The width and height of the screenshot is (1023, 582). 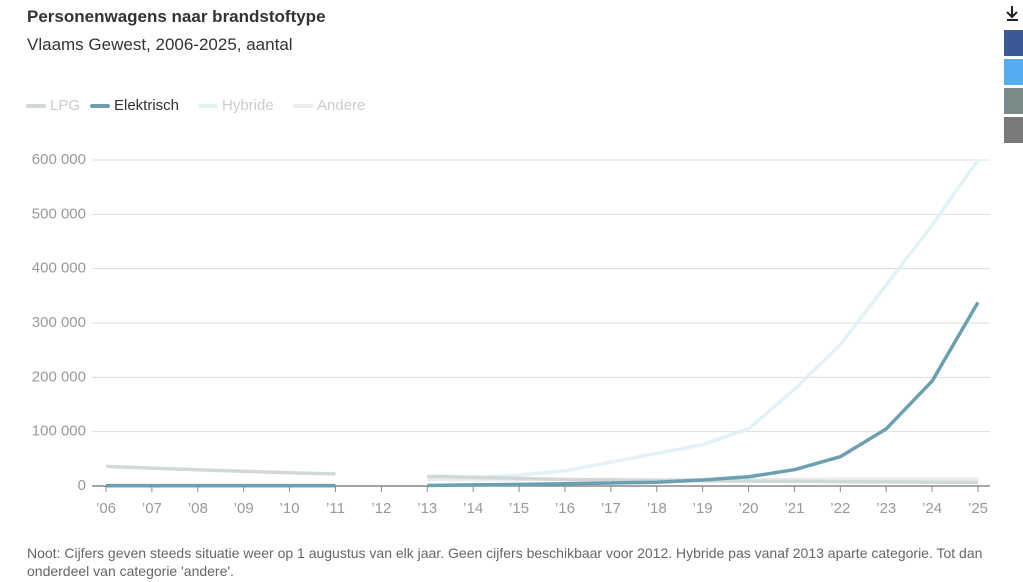 I want to click on x-tick-label: ’19, so click(x=703, y=508).